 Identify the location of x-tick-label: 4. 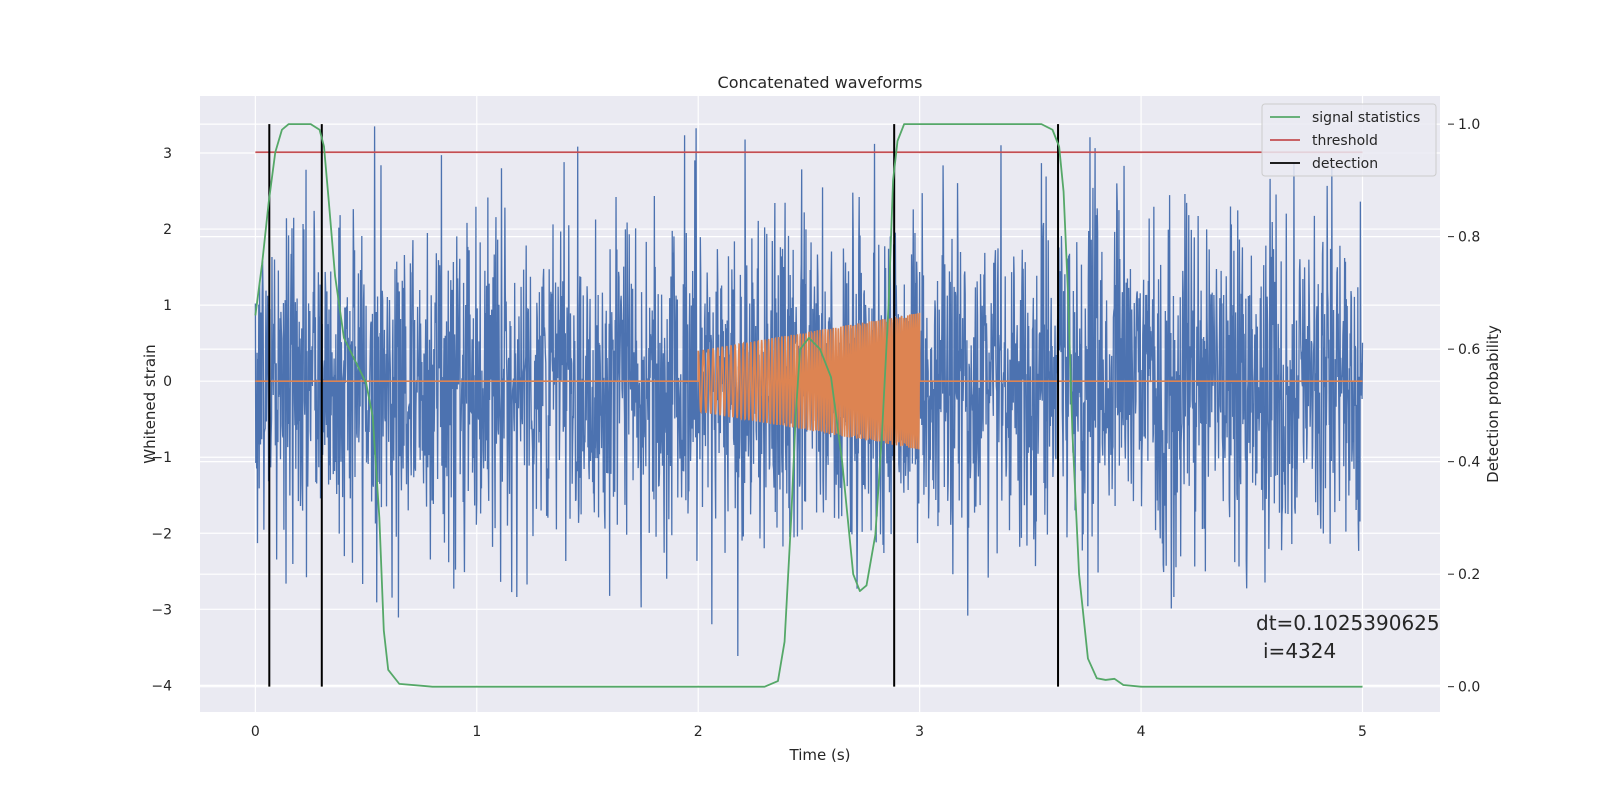
(1141, 732).